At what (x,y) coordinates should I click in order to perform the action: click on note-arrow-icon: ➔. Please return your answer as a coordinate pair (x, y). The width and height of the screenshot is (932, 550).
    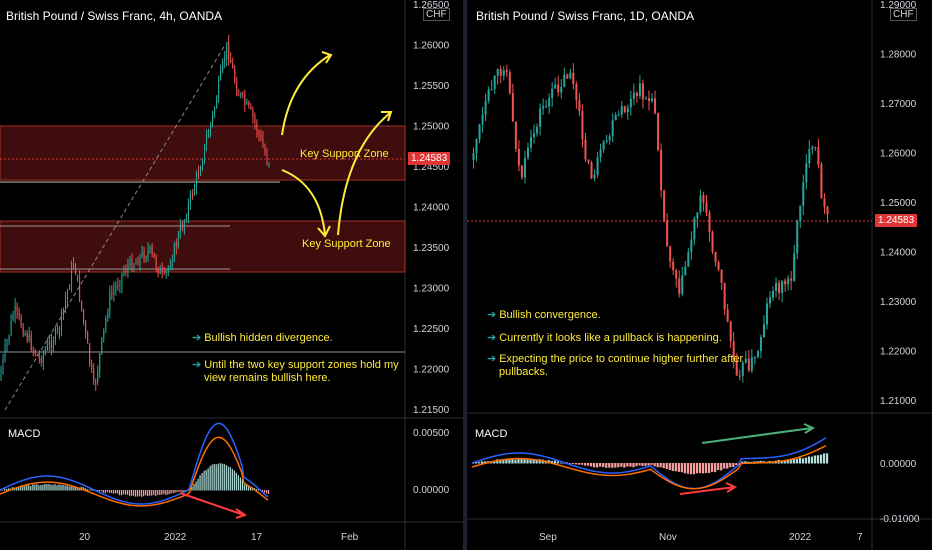
    Looking at the image, I should click on (197, 338).